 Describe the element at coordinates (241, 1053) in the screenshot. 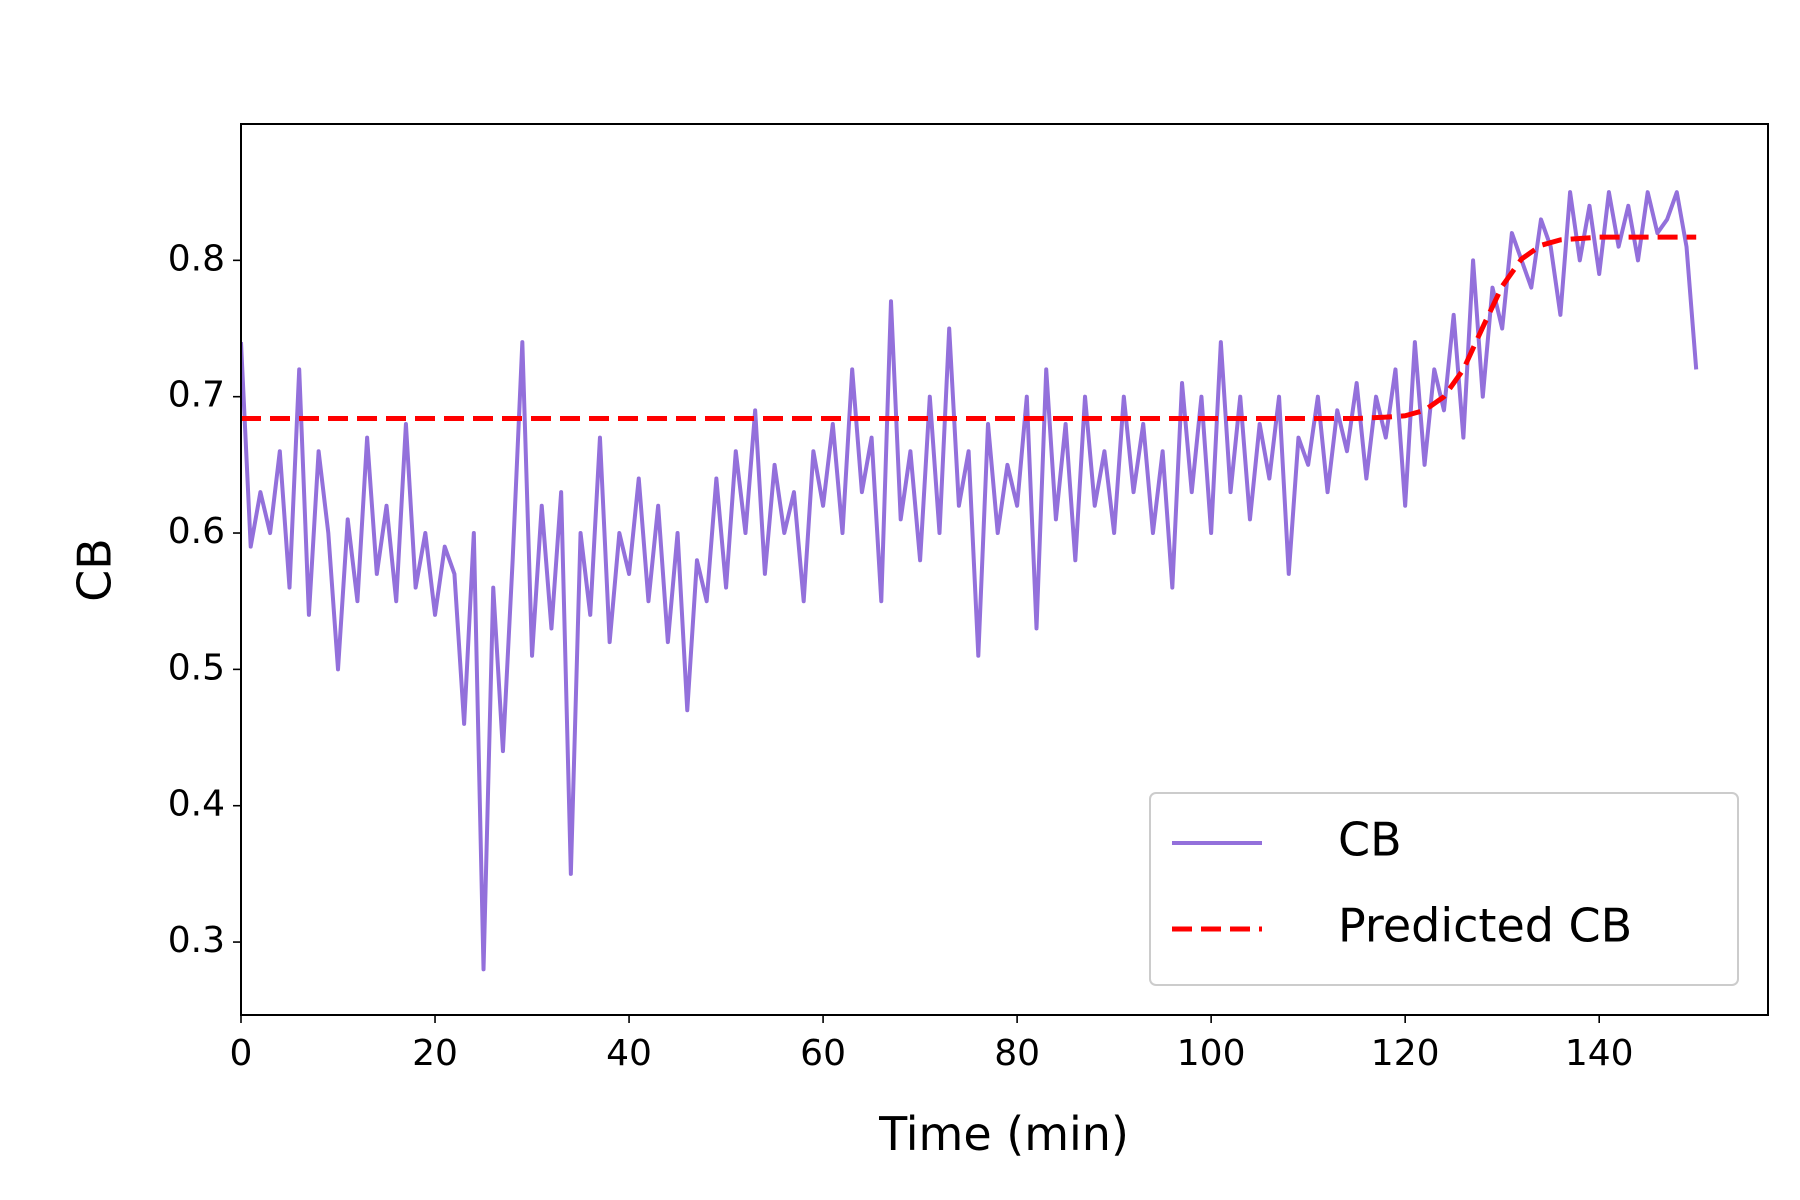

I see `x-tick-label: 0` at that location.